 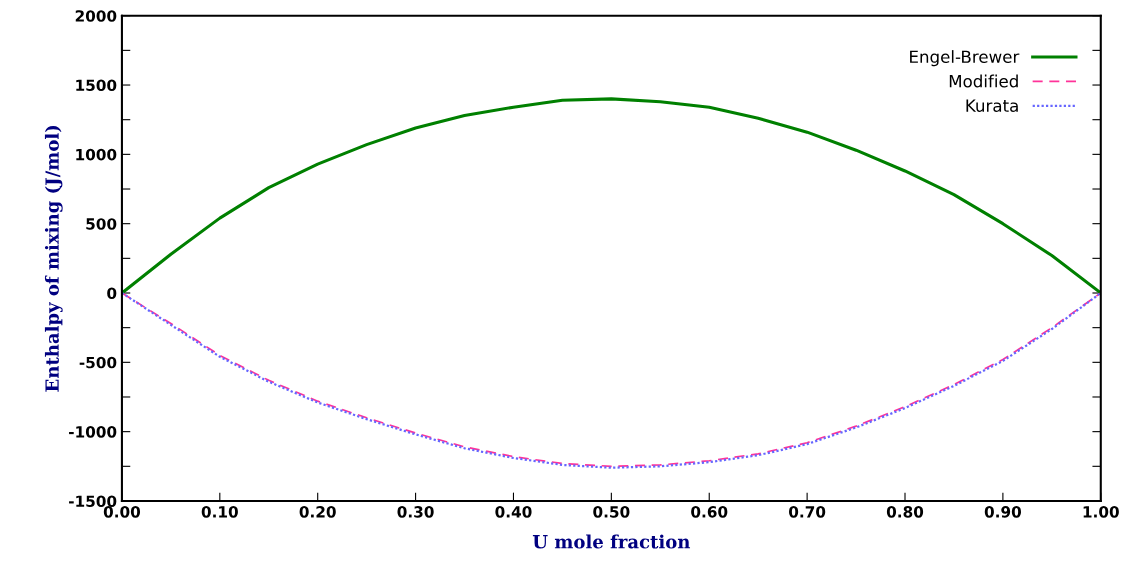 What do you see at coordinates (96, 85) in the screenshot?
I see `y-tick-label: 1500` at bounding box center [96, 85].